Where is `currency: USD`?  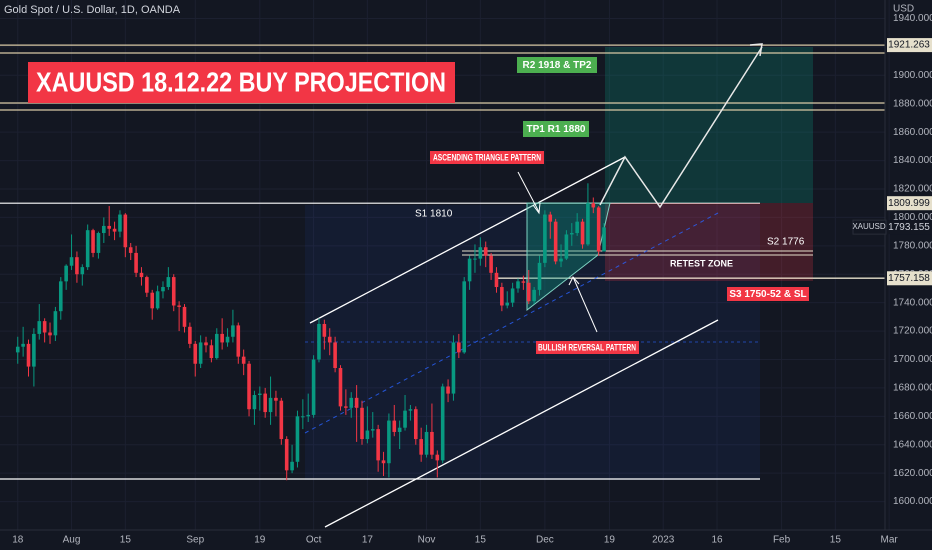 currency: USD is located at coordinates (903, 9).